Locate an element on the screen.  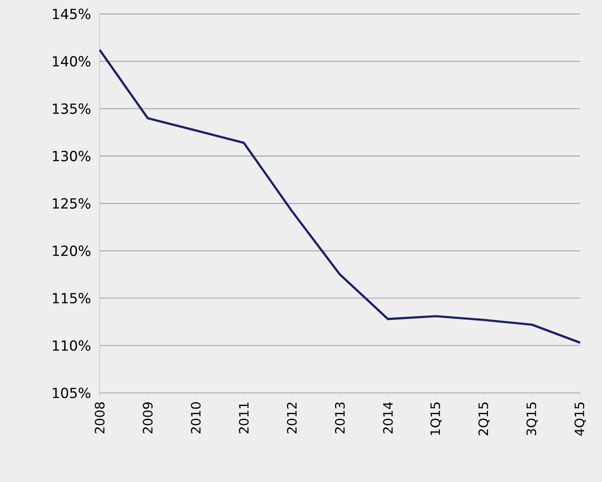
x-tick-label: 2Q15 is located at coordinates (484, 419).